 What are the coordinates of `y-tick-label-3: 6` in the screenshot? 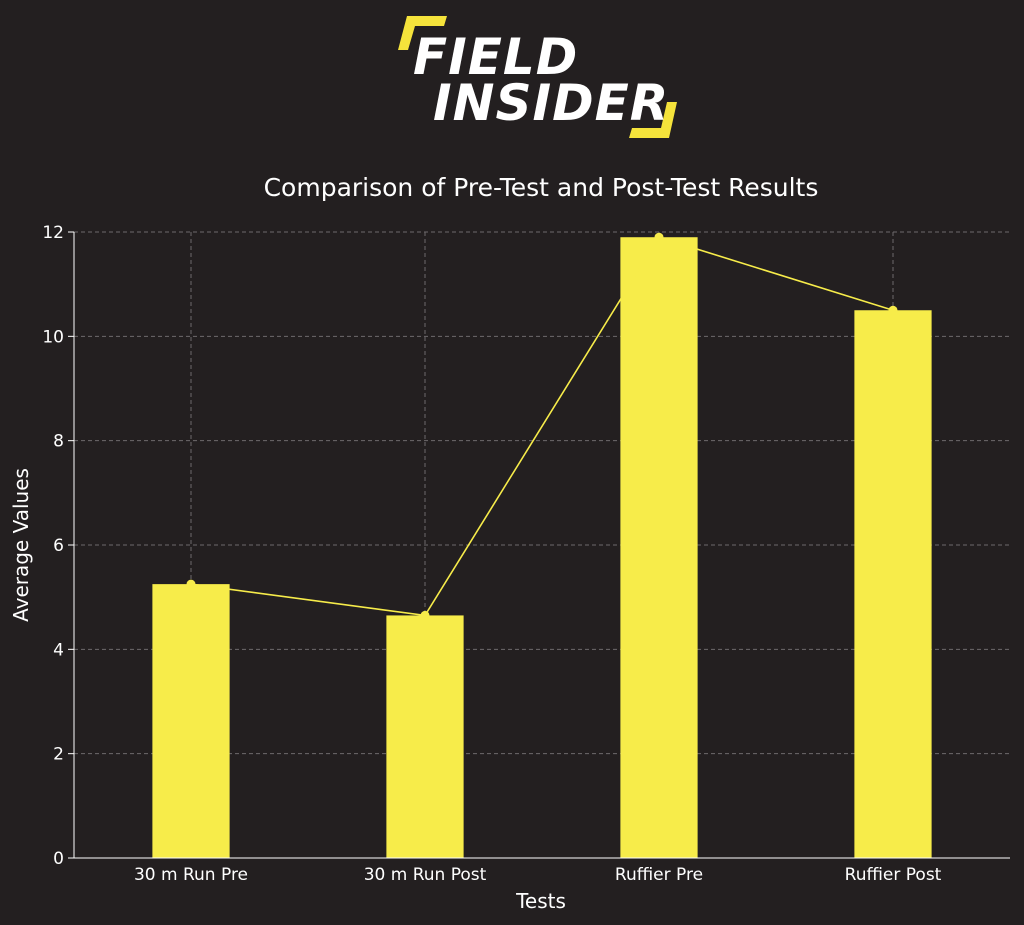 It's located at (58, 546).